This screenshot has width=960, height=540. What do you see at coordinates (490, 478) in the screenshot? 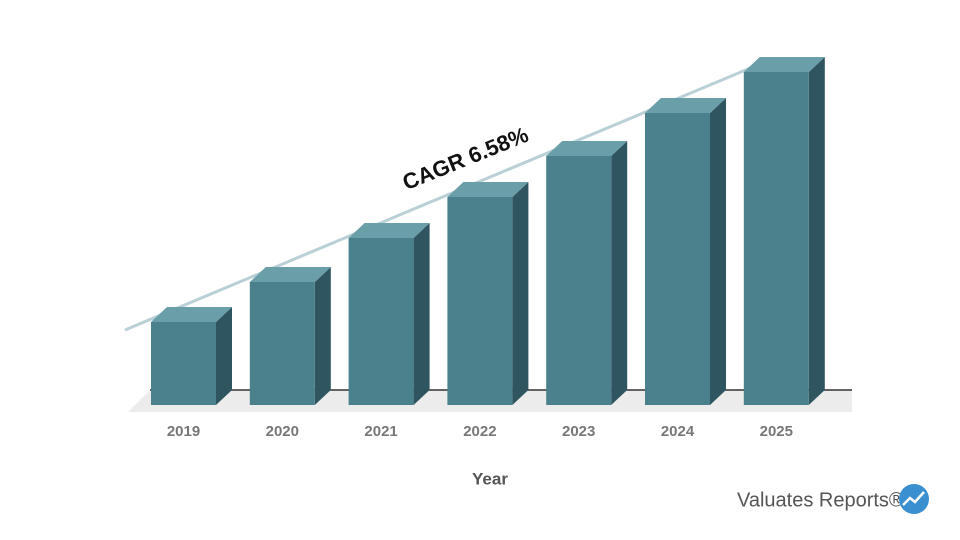
I see `x-axis-label: Year` at bounding box center [490, 478].